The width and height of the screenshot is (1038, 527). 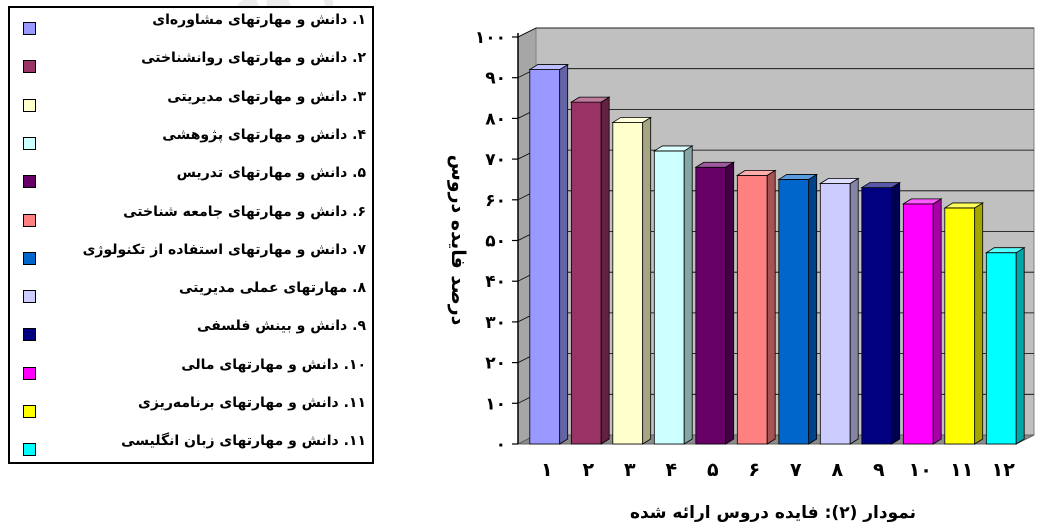 I want to click on legend-item: ۵. دانش و مهارتهای تدریس, so click(x=191, y=184).